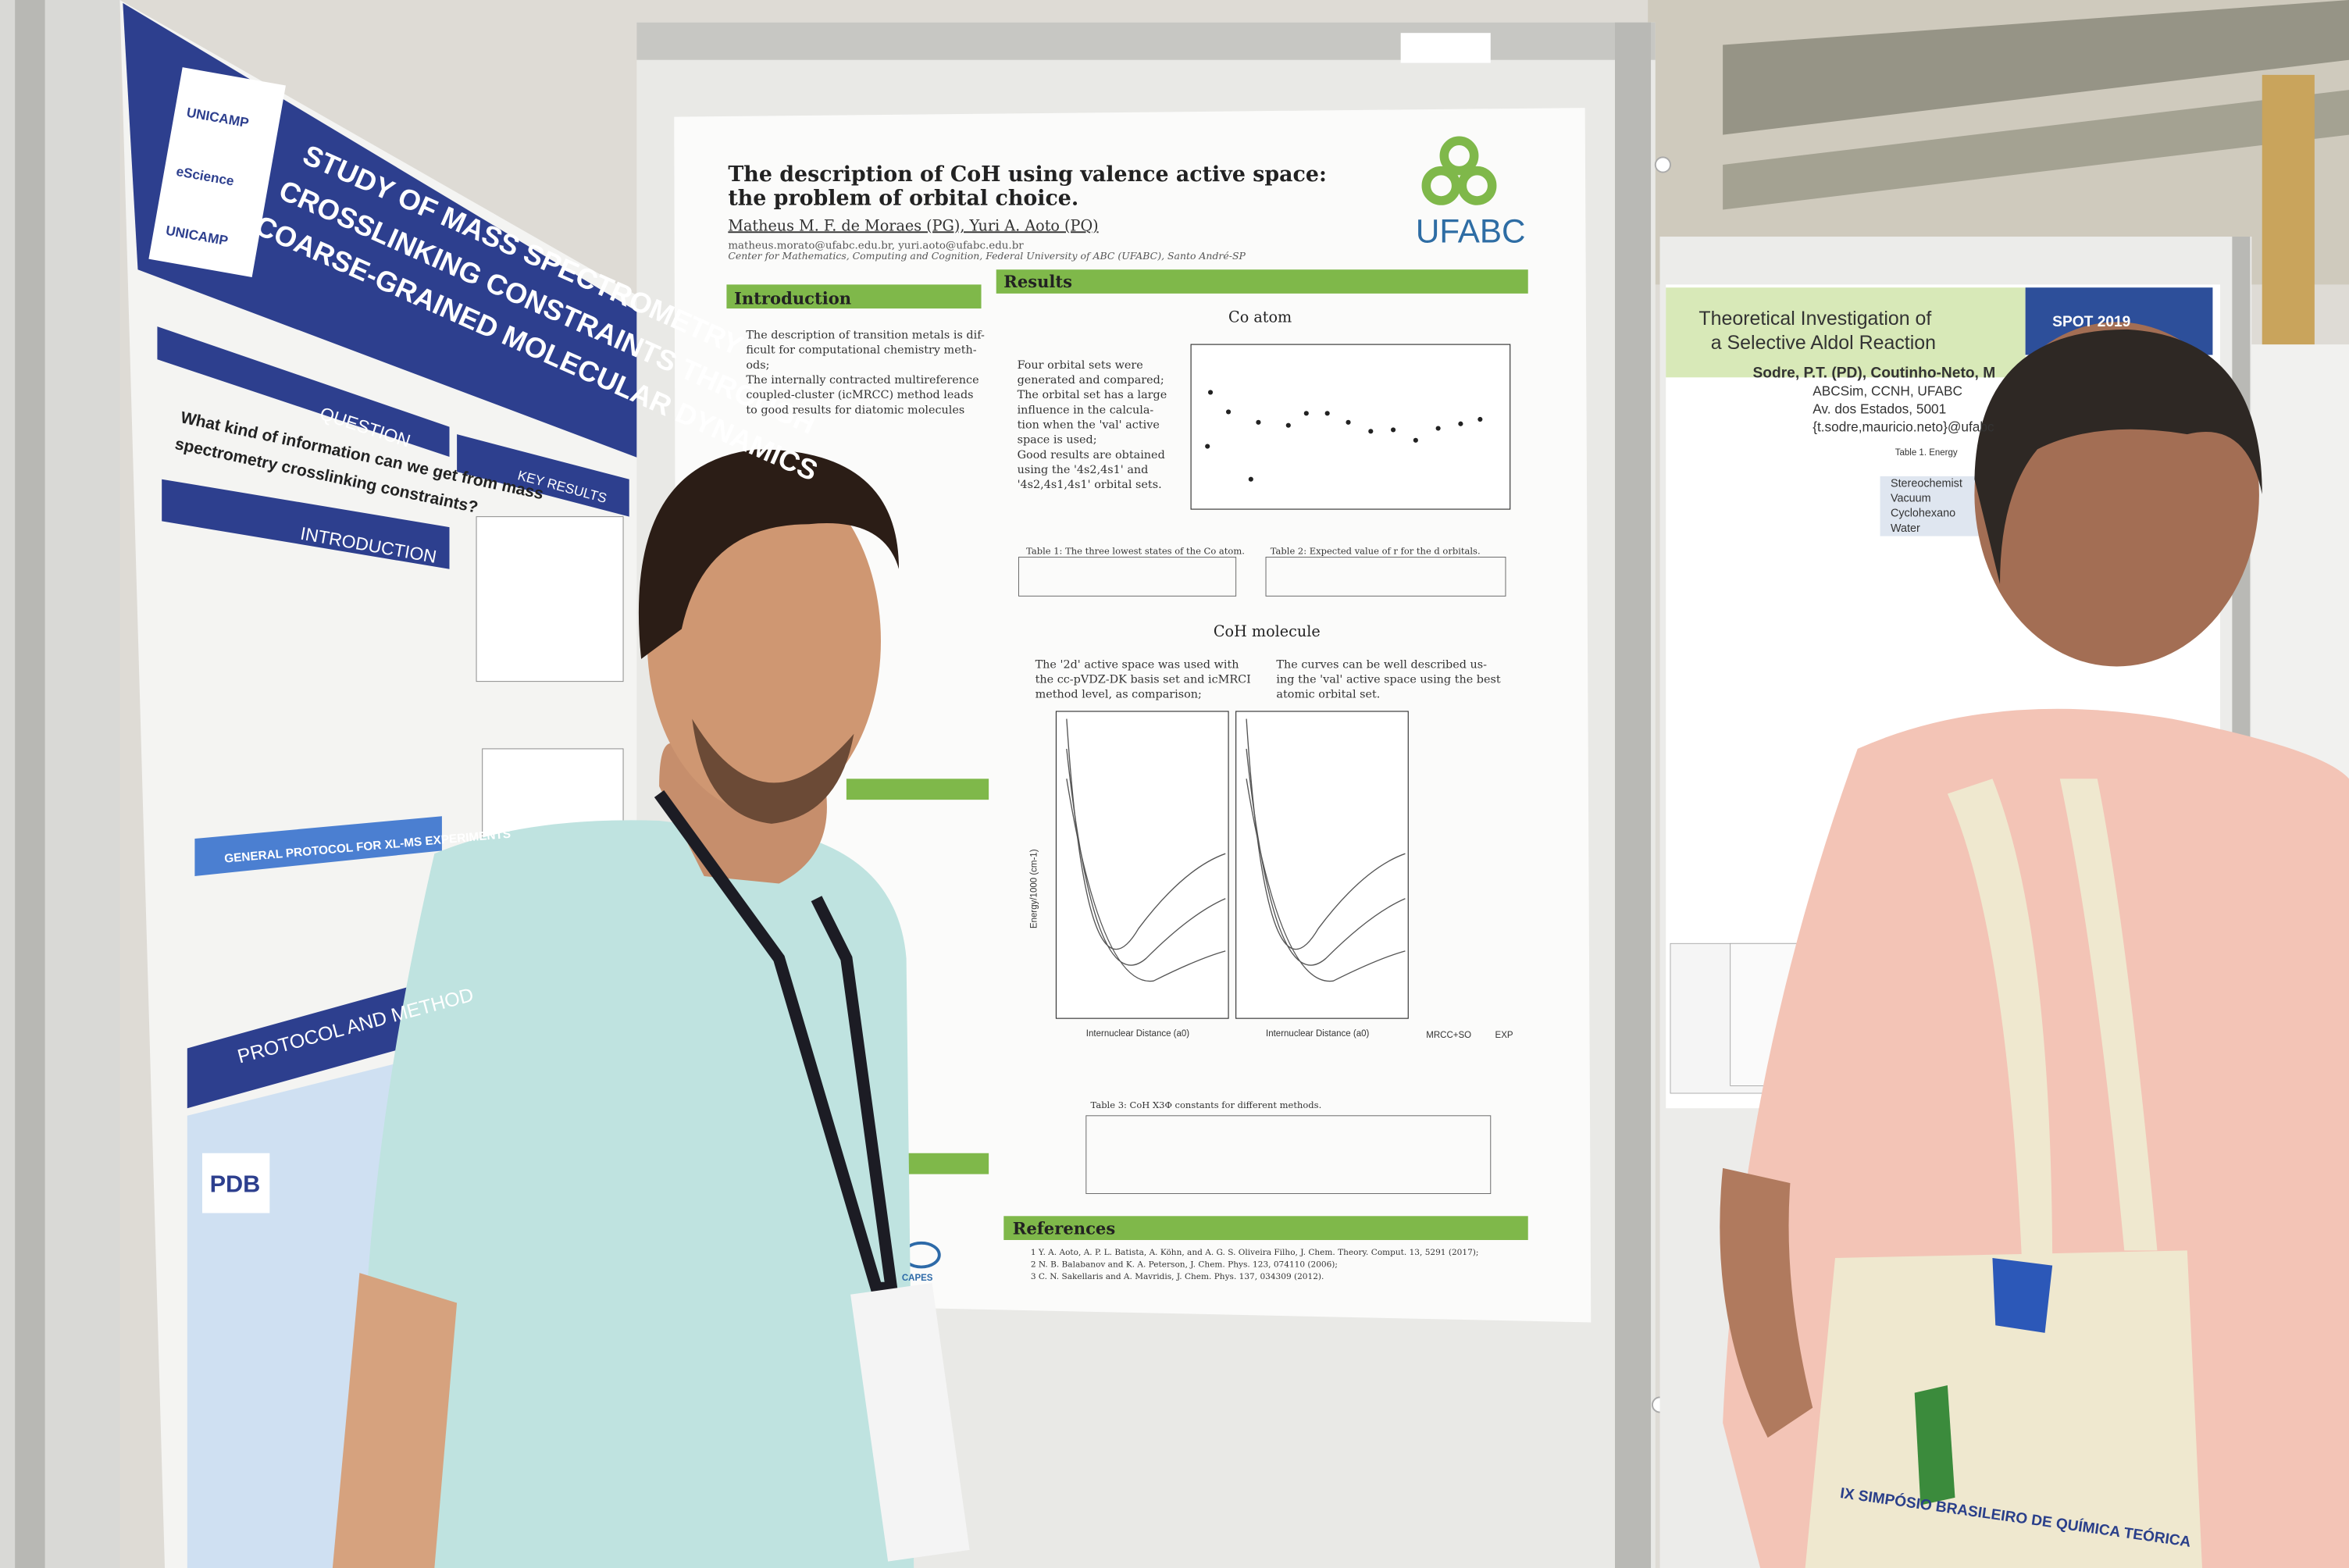 Image resolution: width=2349 pixels, height=1568 pixels. I want to click on tote-bag, so click(2004, 1409).